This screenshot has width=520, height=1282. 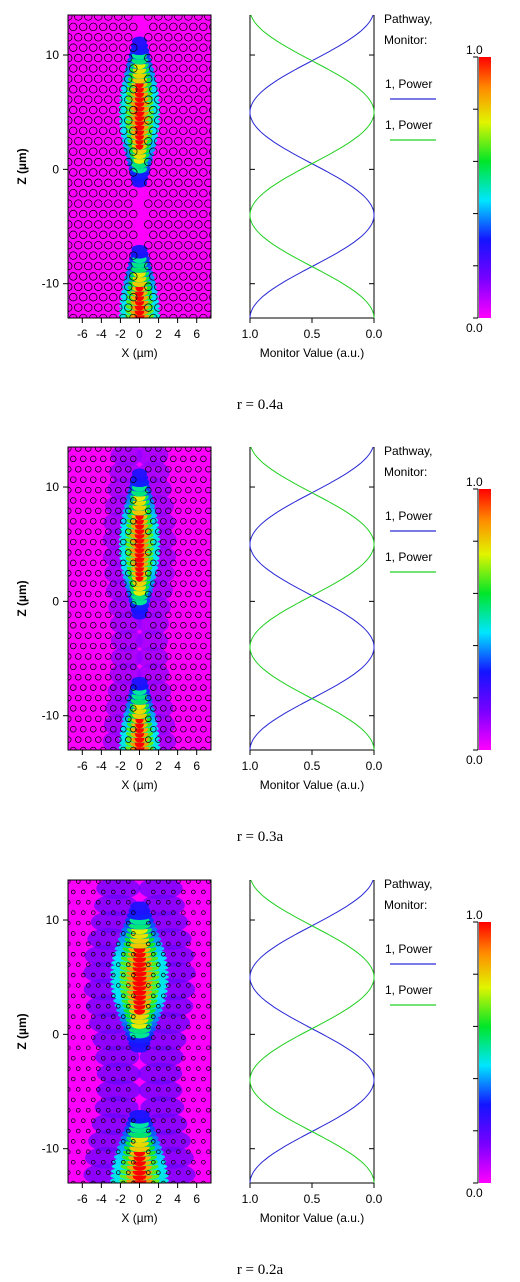 I want to click on y-tick-label: 0, so click(x=55, y=1034).